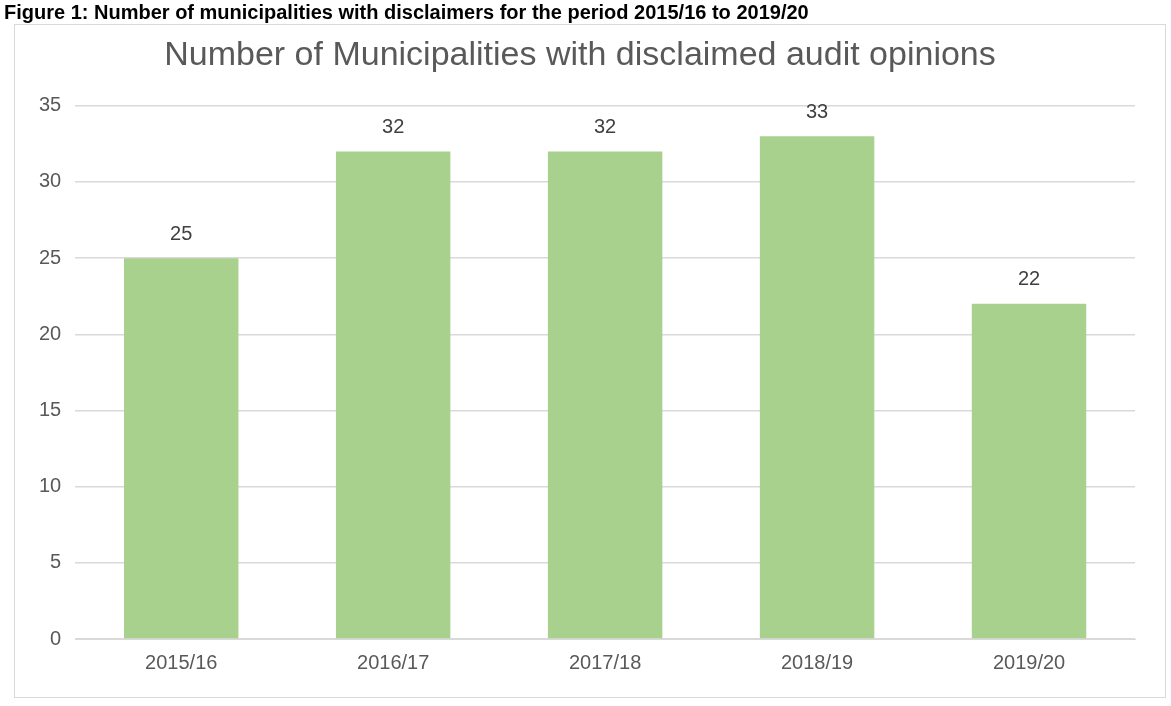 This screenshot has height=706, width=1171. What do you see at coordinates (50, 256) in the screenshot?
I see `y-tick-label: 25` at bounding box center [50, 256].